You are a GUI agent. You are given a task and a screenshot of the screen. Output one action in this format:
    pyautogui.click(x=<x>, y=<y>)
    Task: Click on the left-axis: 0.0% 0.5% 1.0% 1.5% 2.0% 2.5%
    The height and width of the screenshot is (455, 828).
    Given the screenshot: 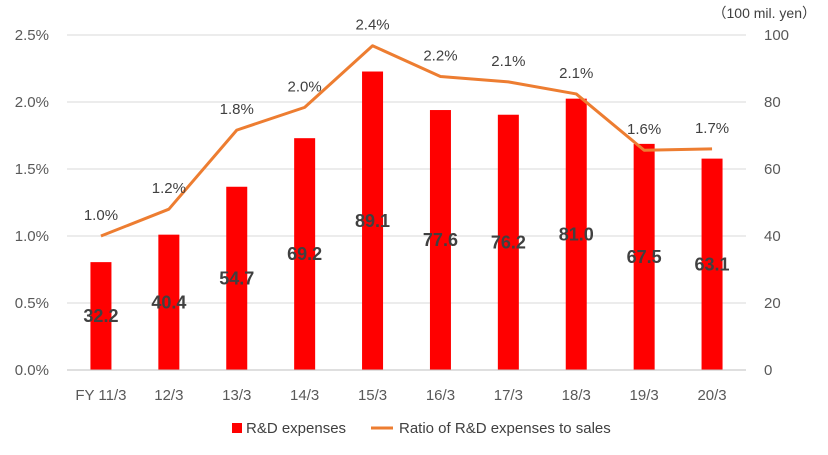 What is the action you would take?
    pyautogui.click(x=32, y=203)
    